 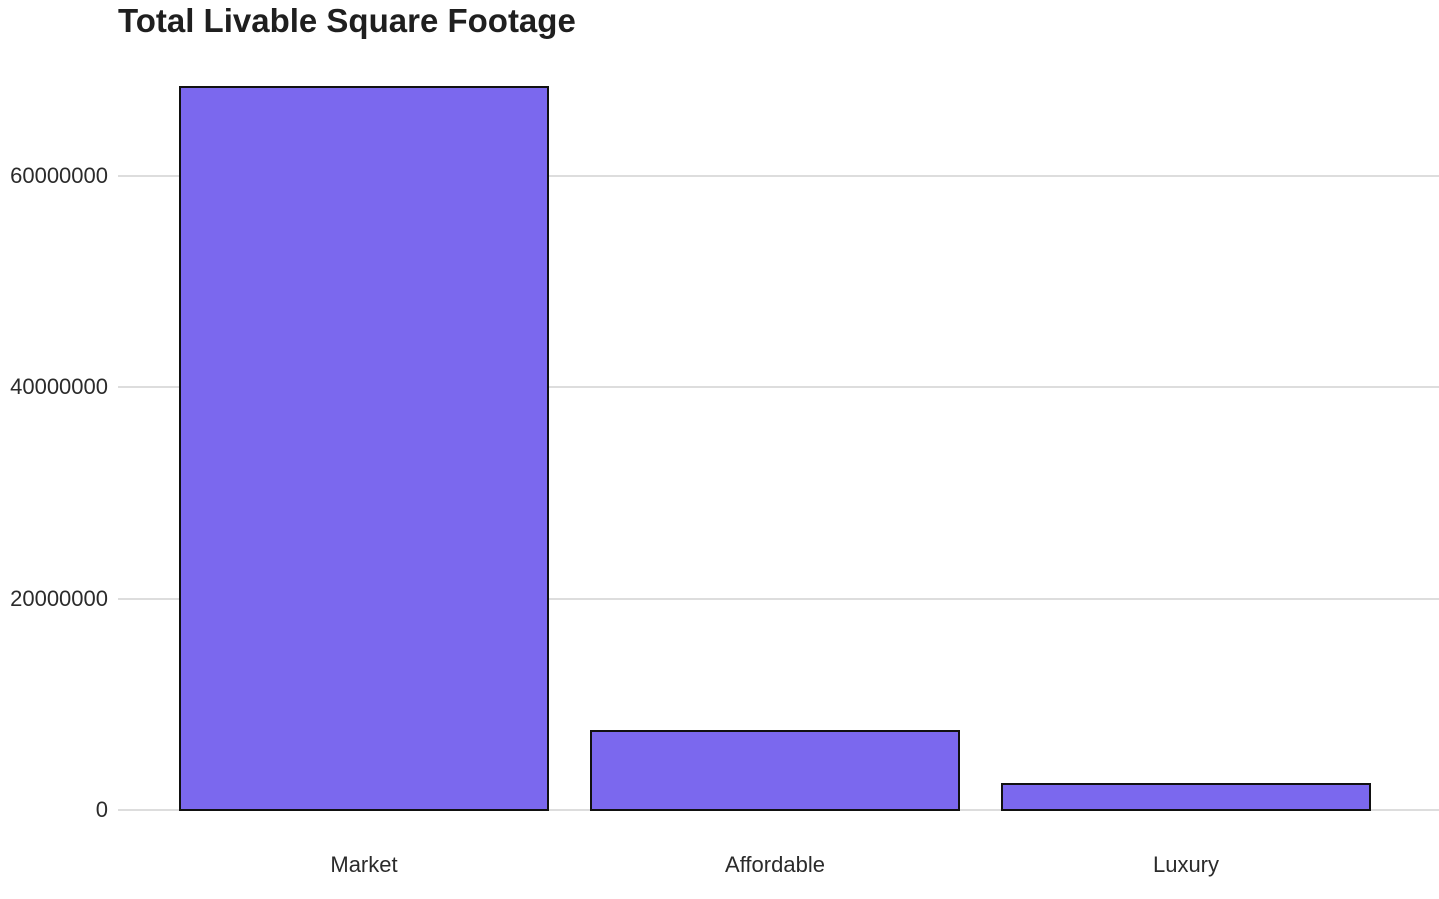 What do you see at coordinates (775, 864) in the screenshot?
I see `x-axis-category-label: Affordable` at bounding box center [775, 864].